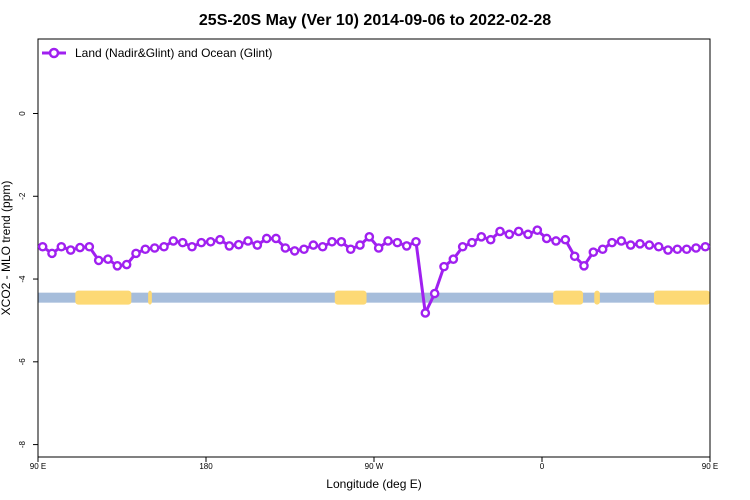 The height and width of the screenshot is (500, 750). I want to click on legend: Land (Nadir&Glint) and Ocean (Glint), so click(157, 53).